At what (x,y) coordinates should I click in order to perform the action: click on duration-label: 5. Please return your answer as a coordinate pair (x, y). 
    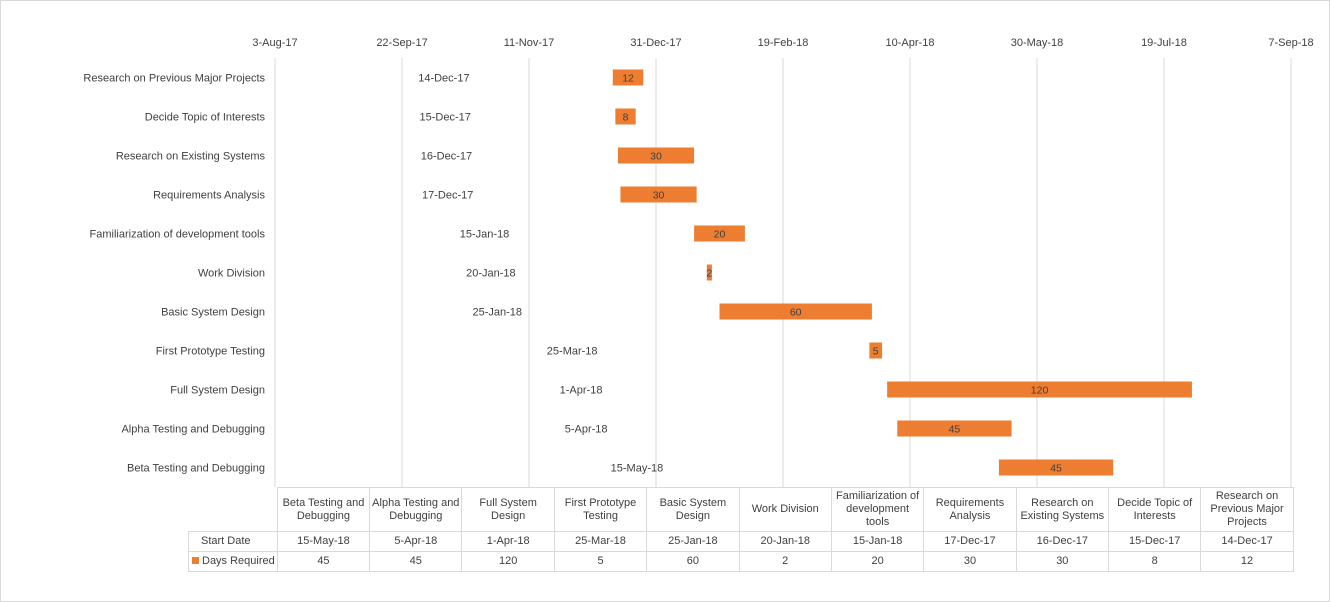
    Looking at the image, I should click on (876, 352).